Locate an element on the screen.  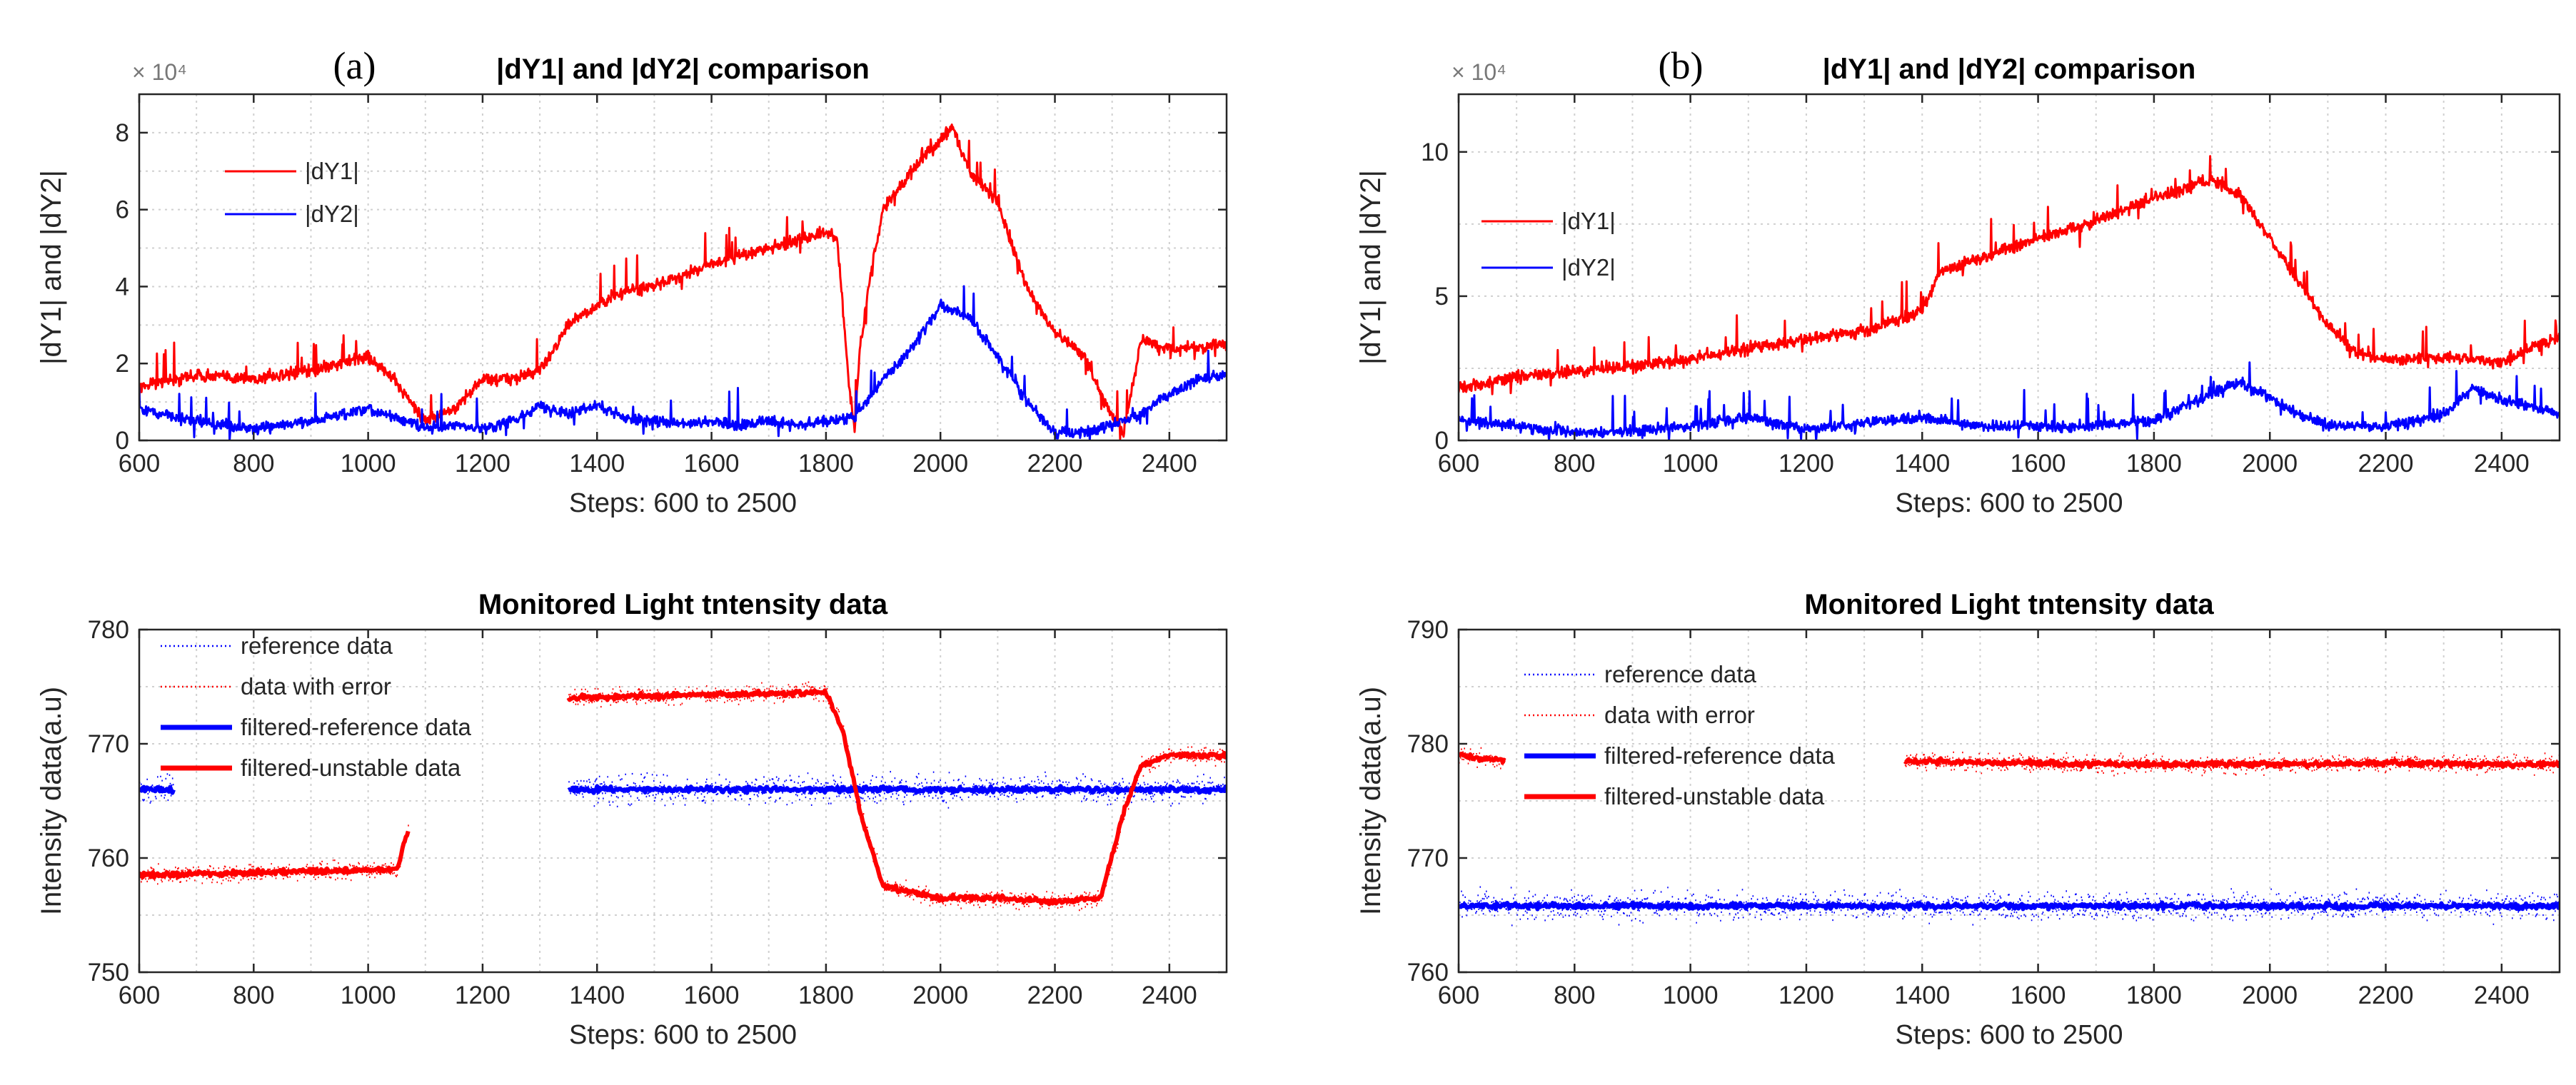
chart-title: Monitored Light tntensity data is located at coordinates (2009, 604).